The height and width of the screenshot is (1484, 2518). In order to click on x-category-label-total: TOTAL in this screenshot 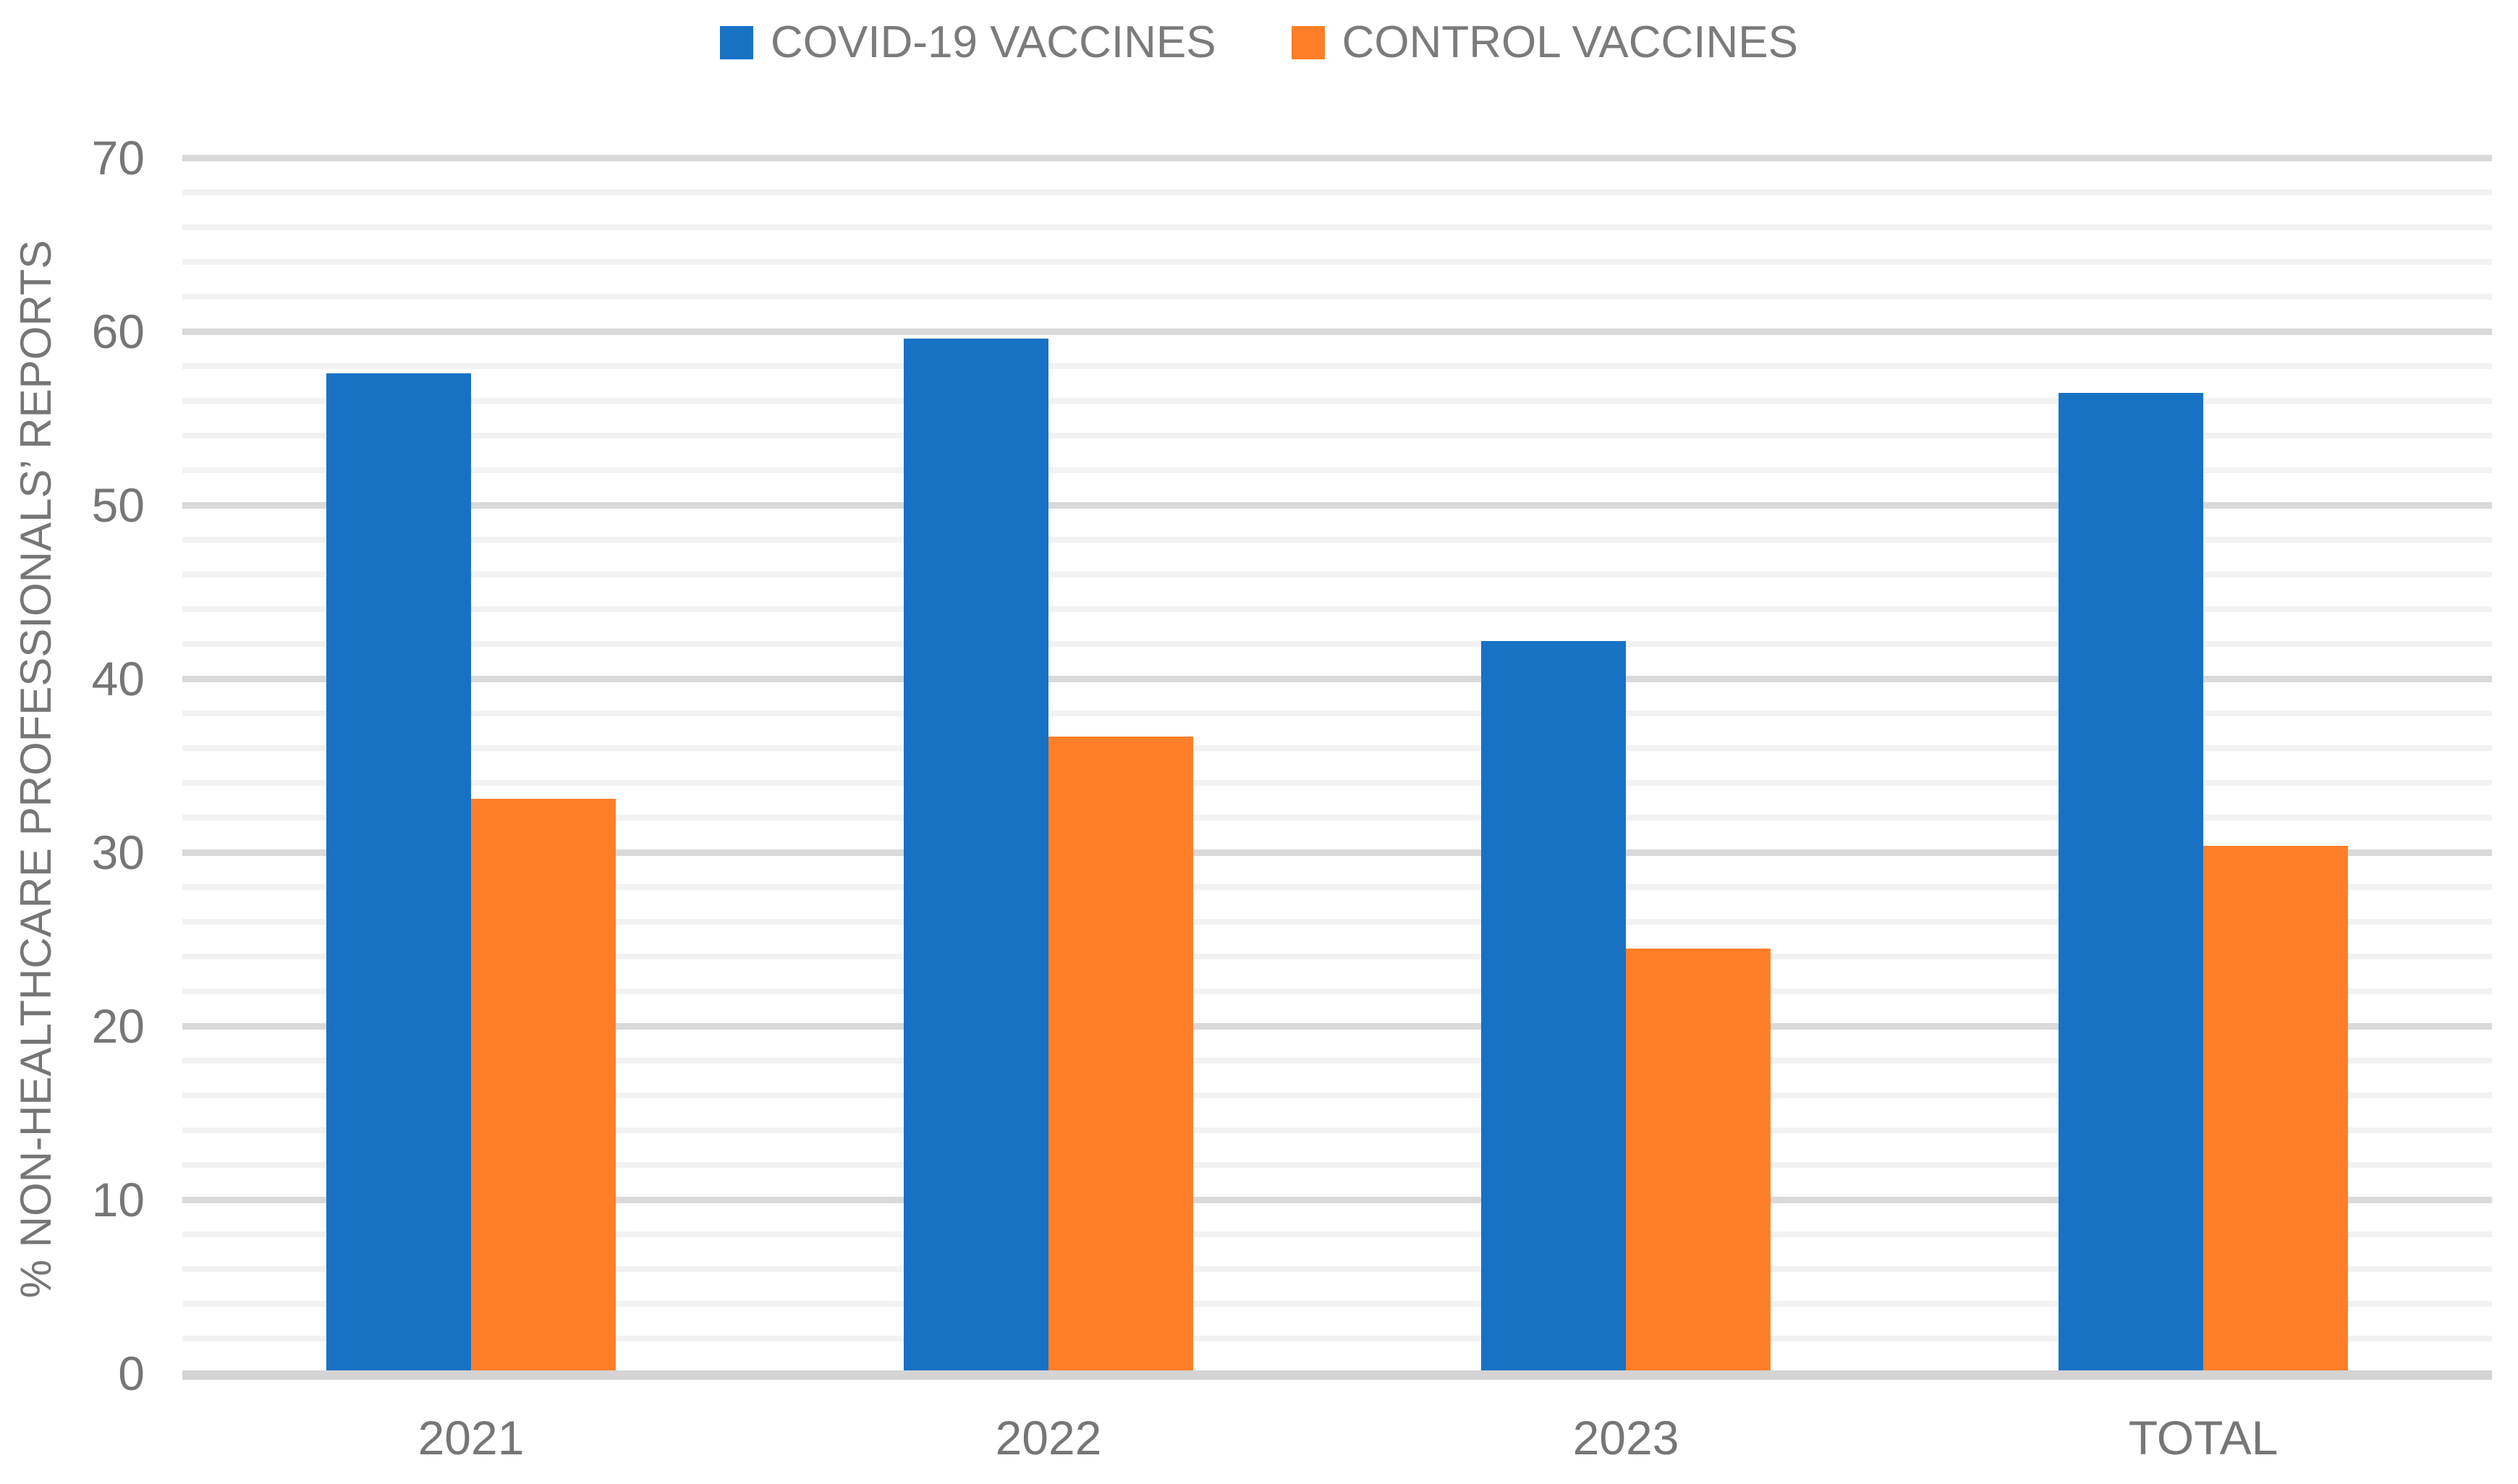, I will do `click(2203, 1437)`.